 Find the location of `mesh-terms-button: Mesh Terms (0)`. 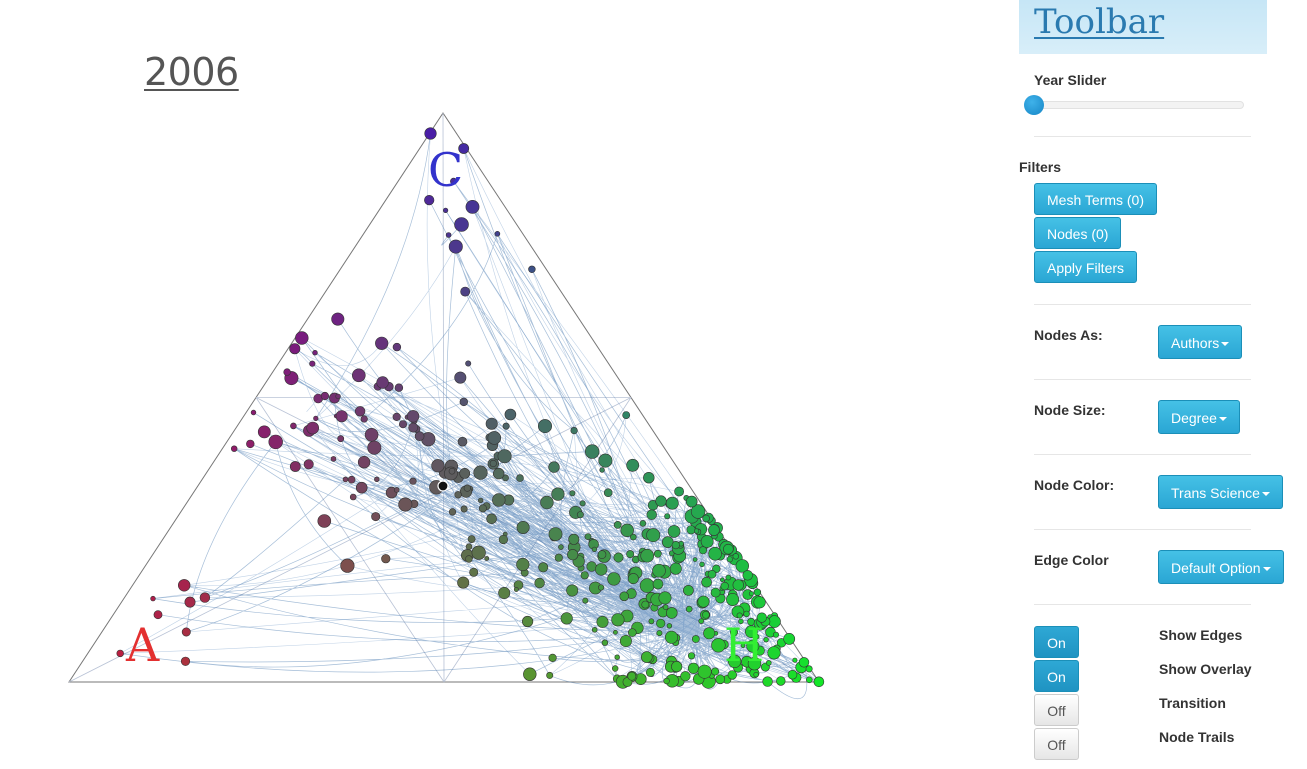

mesh-terms-button: Mesh Terms (0) is located at coordinates (1095, 199).